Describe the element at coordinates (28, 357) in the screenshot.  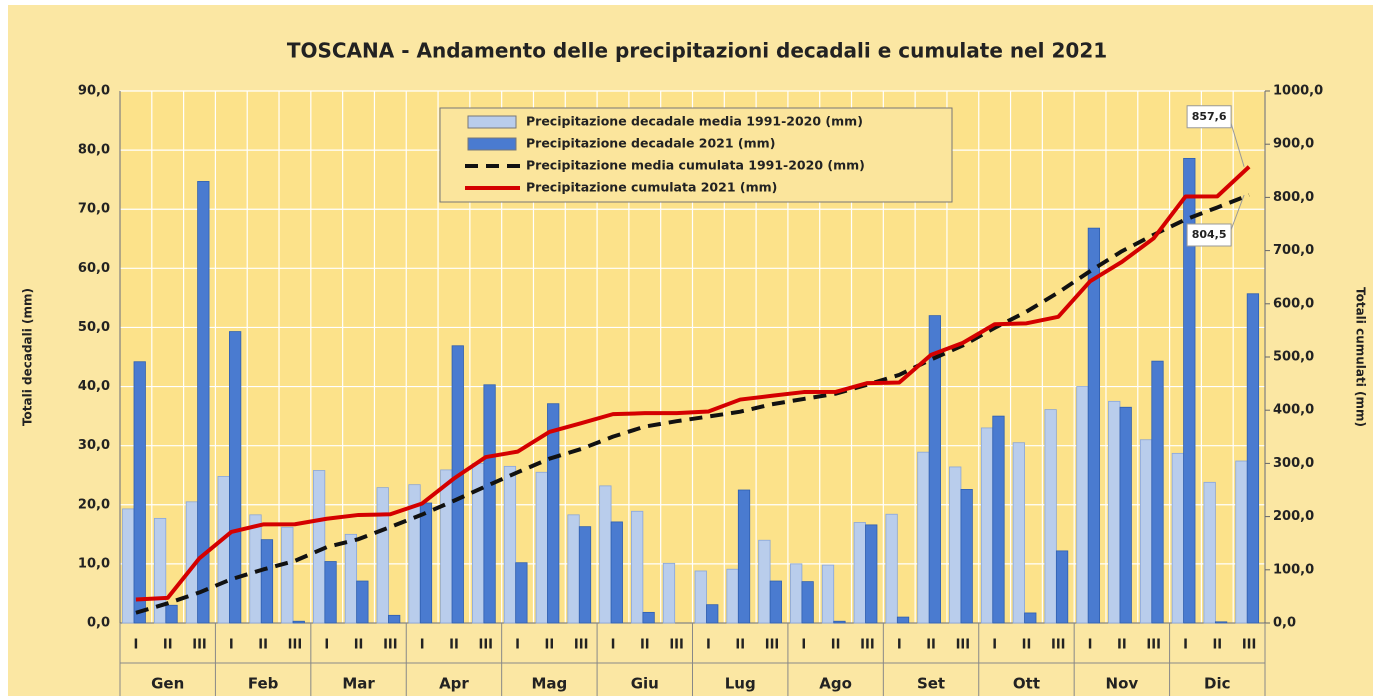
I see `y-axis-label: Totali decadali (mm)` at that location.